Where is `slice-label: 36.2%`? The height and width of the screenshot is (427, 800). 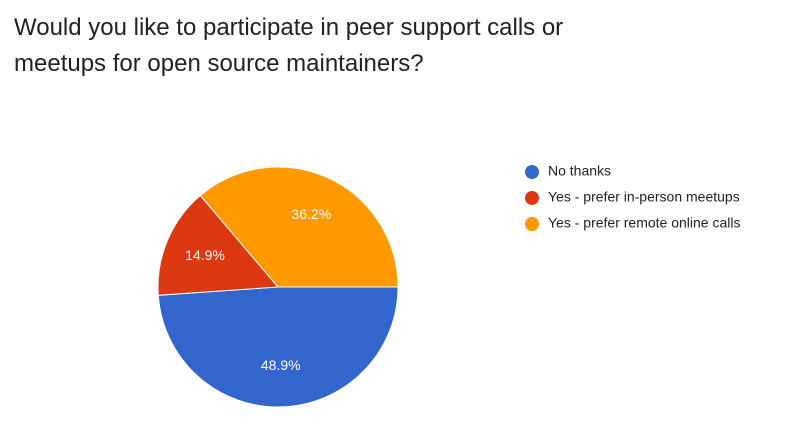
slice-label: 36.2% is located at coordinates (311, 214).